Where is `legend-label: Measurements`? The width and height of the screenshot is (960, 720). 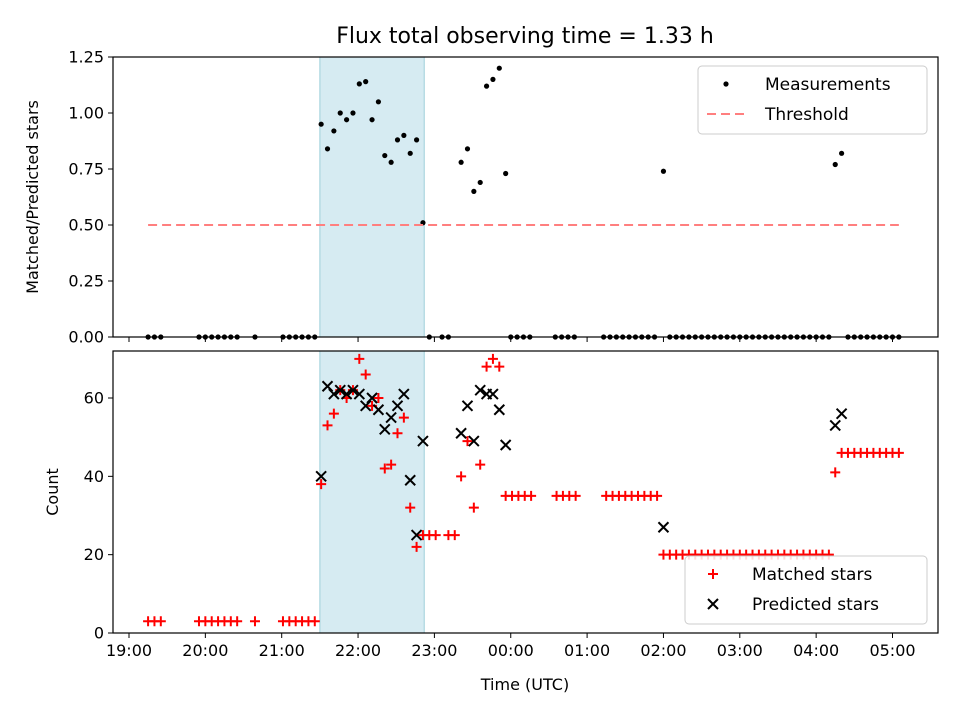
legend-label: Measurements is located at coordinates (828, 85).